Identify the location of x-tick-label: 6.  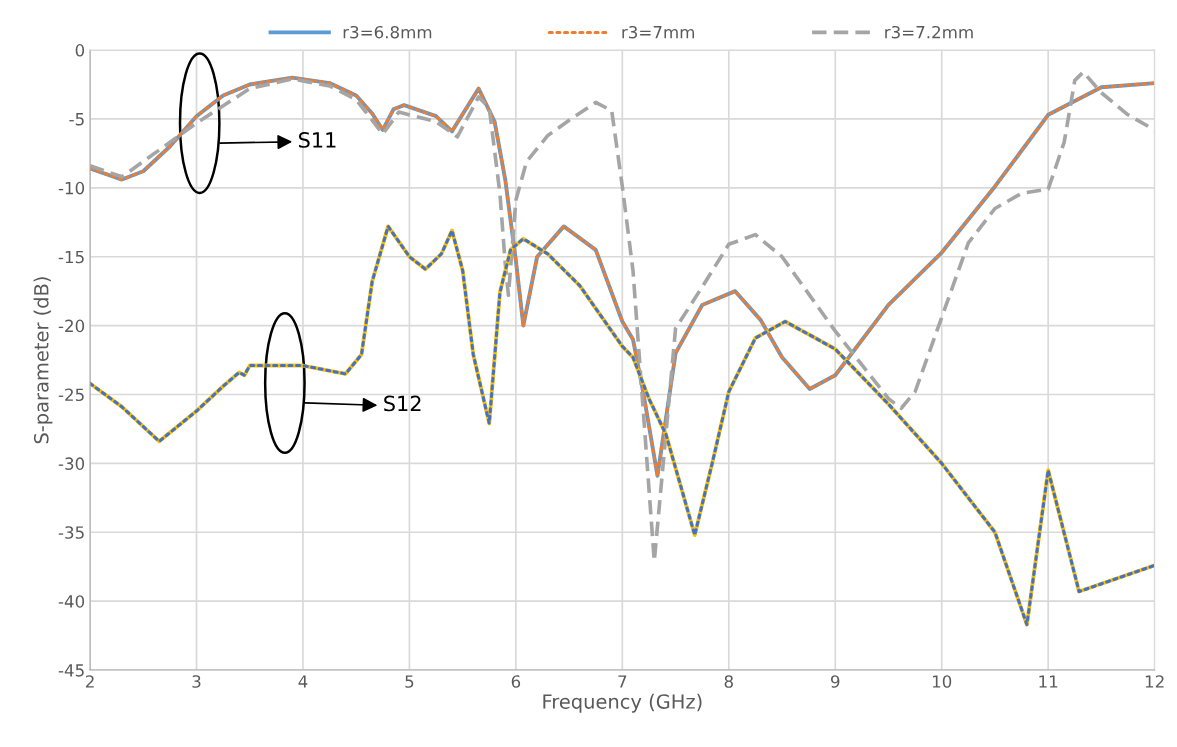
(516, 681).